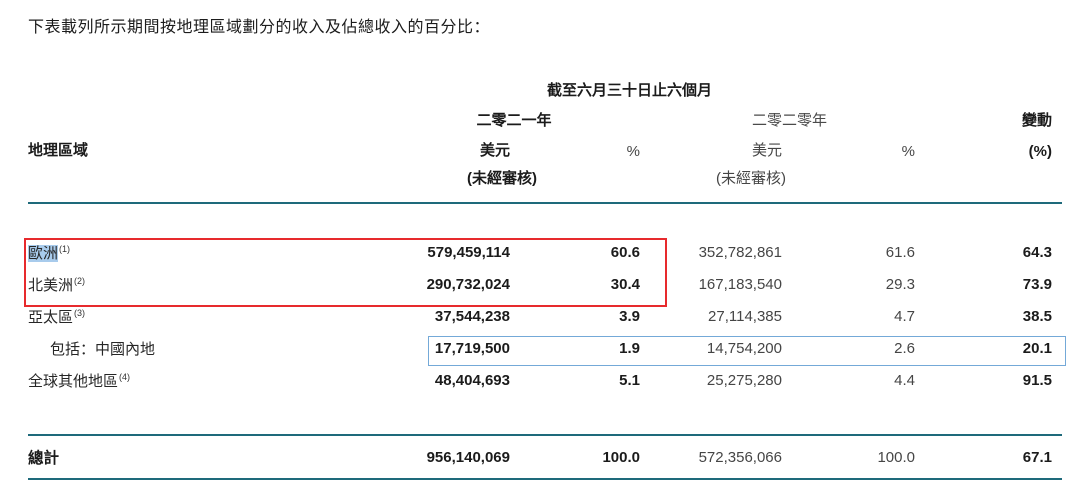 The width and height of the screenshot is (1080, 493). What do you see at coordinates (900, 284) in the screenshot?
I see `pct-2020-cell: 29.3` at bounding box center [900, 284].